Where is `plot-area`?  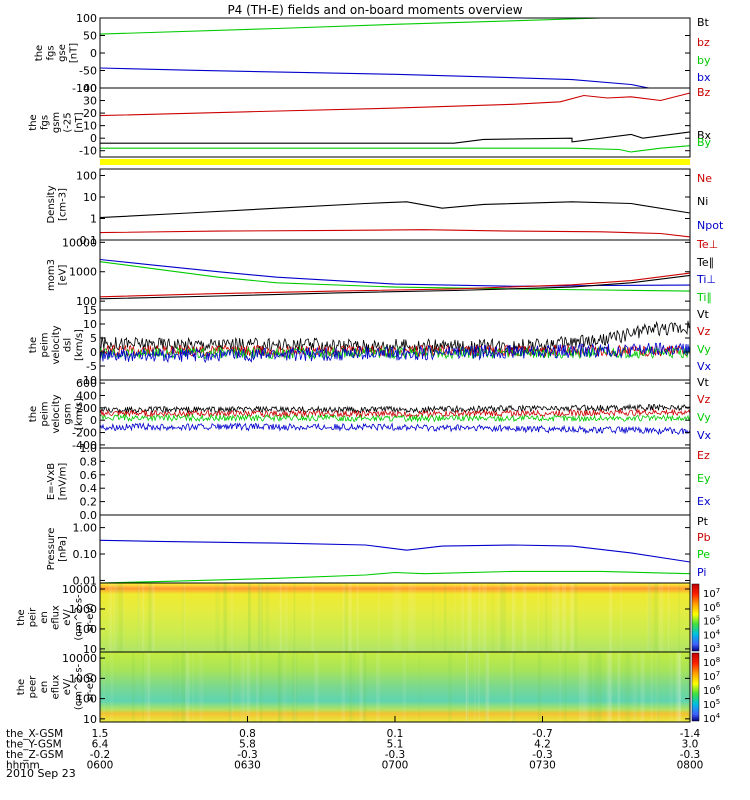
plot-area is located at coordinates (395, 481).